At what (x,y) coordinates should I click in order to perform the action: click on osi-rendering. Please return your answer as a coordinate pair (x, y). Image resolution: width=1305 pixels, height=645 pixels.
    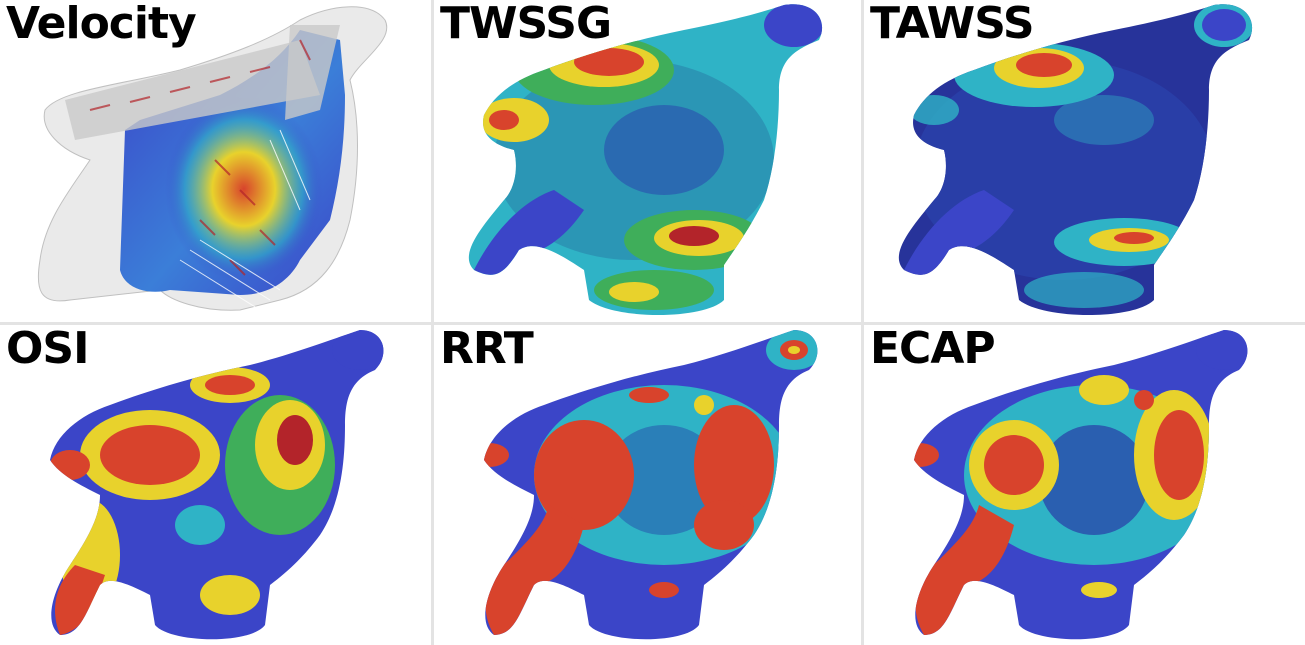
    Looking at the image, I should click on (217, 485).